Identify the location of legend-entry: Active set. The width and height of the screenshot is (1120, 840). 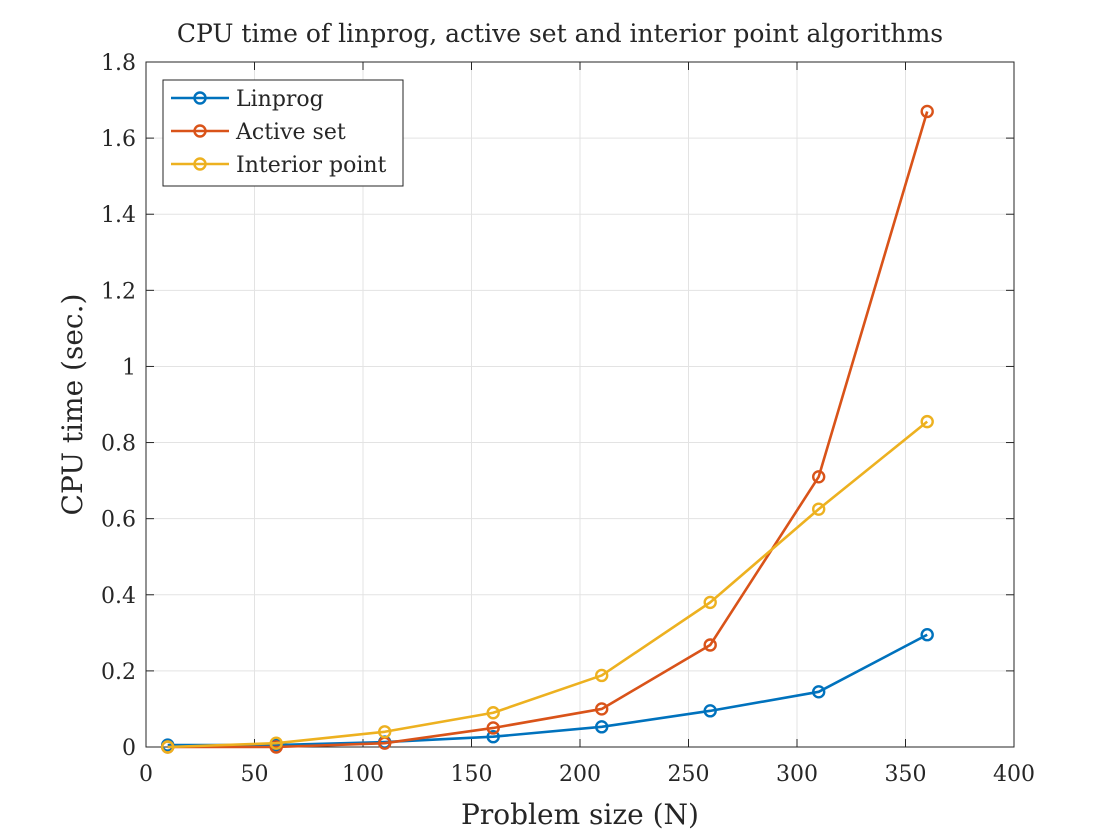
(258, 132).